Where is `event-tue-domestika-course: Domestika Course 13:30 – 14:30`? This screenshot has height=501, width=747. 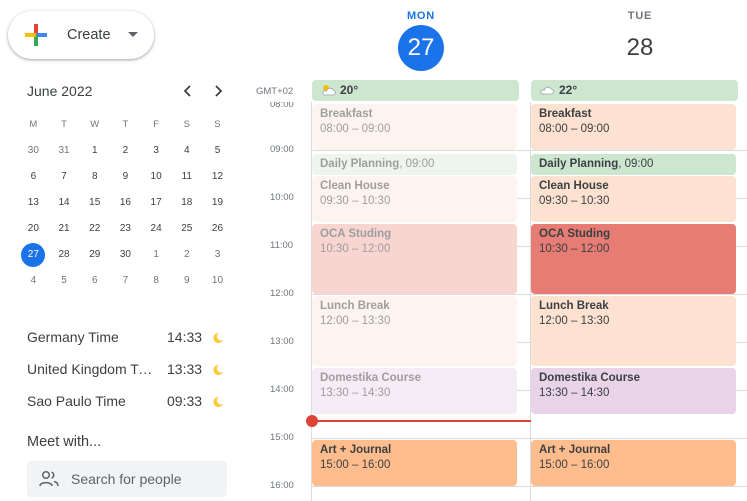
event-tue-domestika-course: Domestika Course 13:30 – 14:30 is located at coordinates (633, 391).